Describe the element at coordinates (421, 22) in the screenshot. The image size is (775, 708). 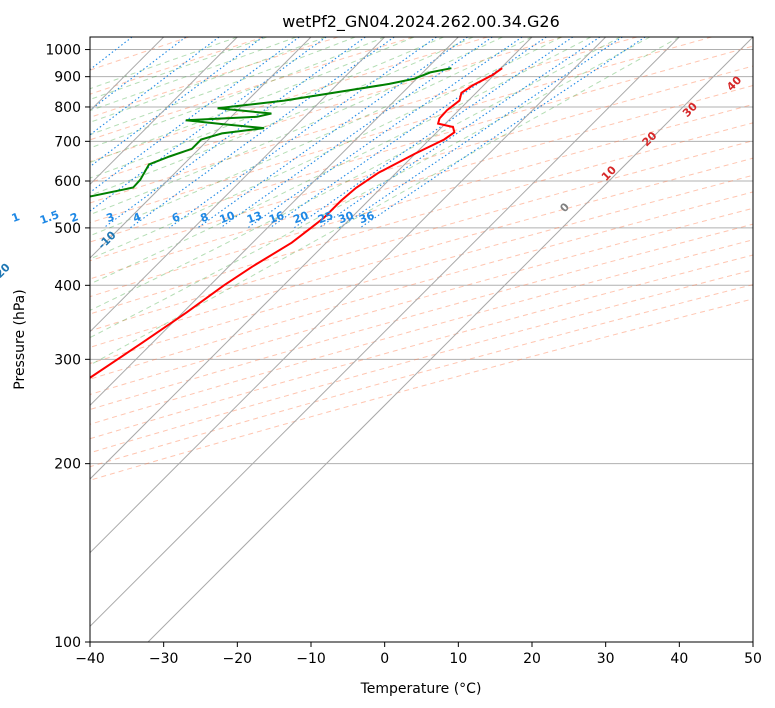
I see `chart-title: wetPf2_GN04.2024.262.00.34.G26` at that location.